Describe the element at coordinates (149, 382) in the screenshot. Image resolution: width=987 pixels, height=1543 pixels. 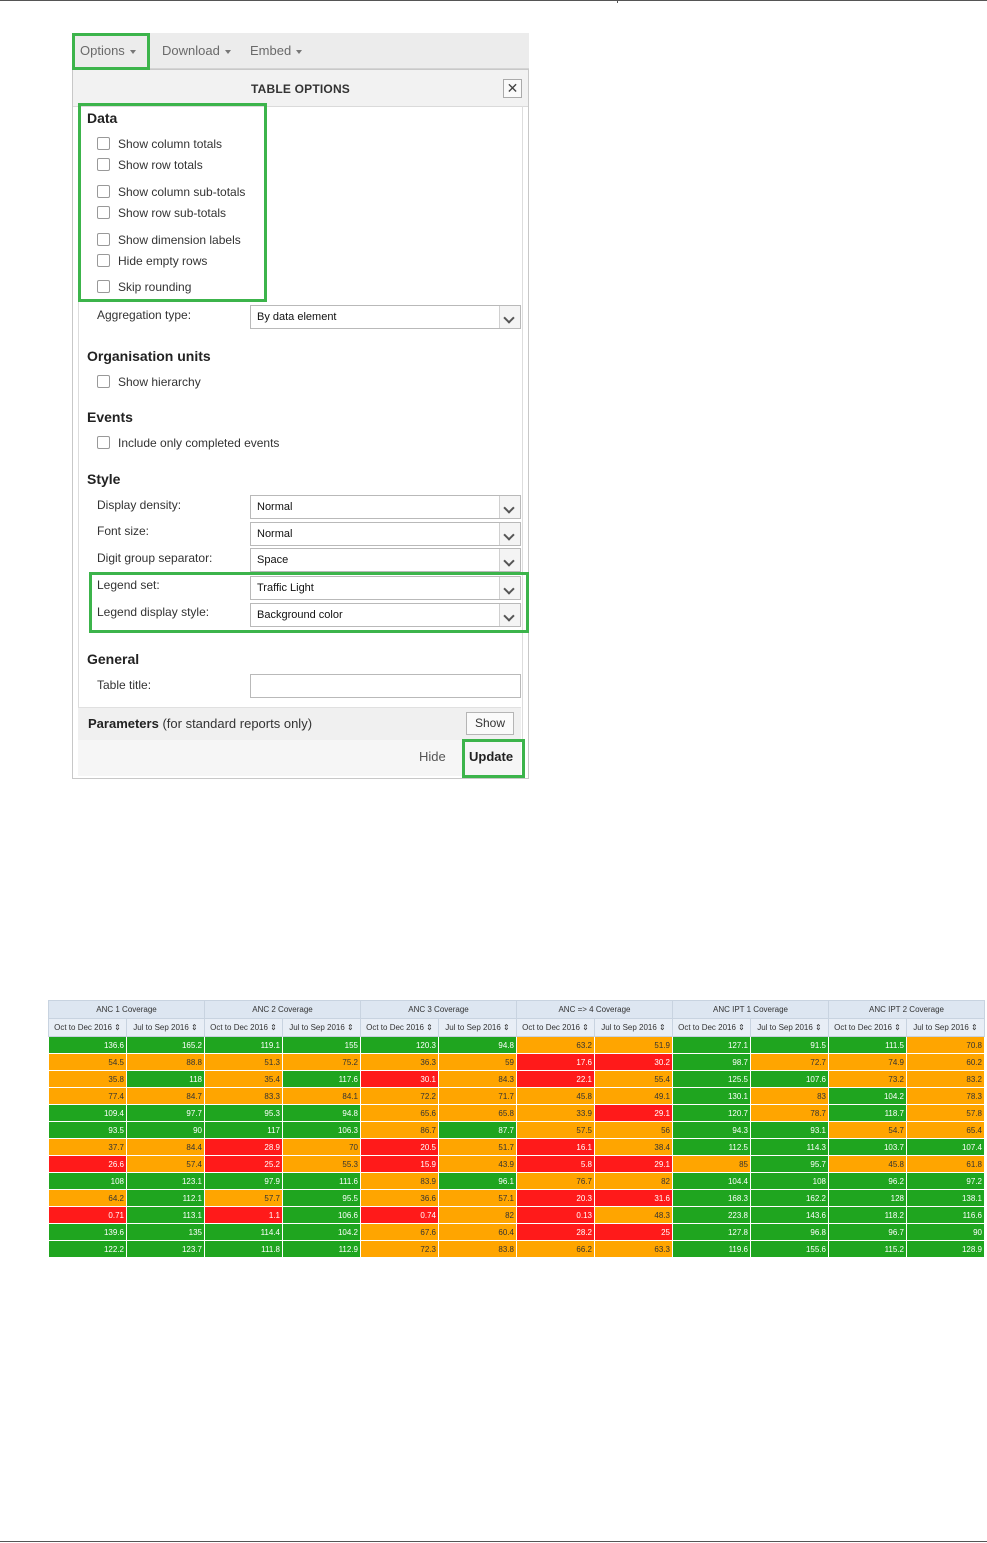
I see `checkbox-show-hierarchy: Show hierarchy` at that location.